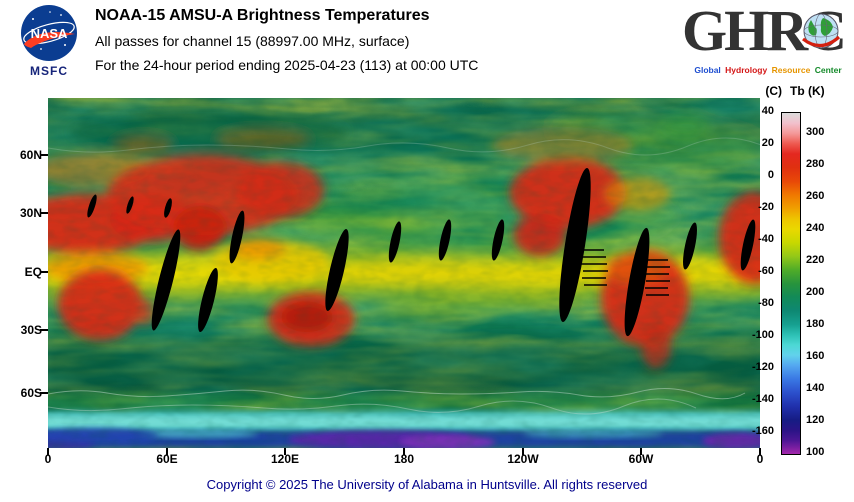 The height and width of the screenshot is (502, 854). Describe the element at coordinates (815, 164) in the screenshot. I see `kelvin-tick-label: 280` at that location.